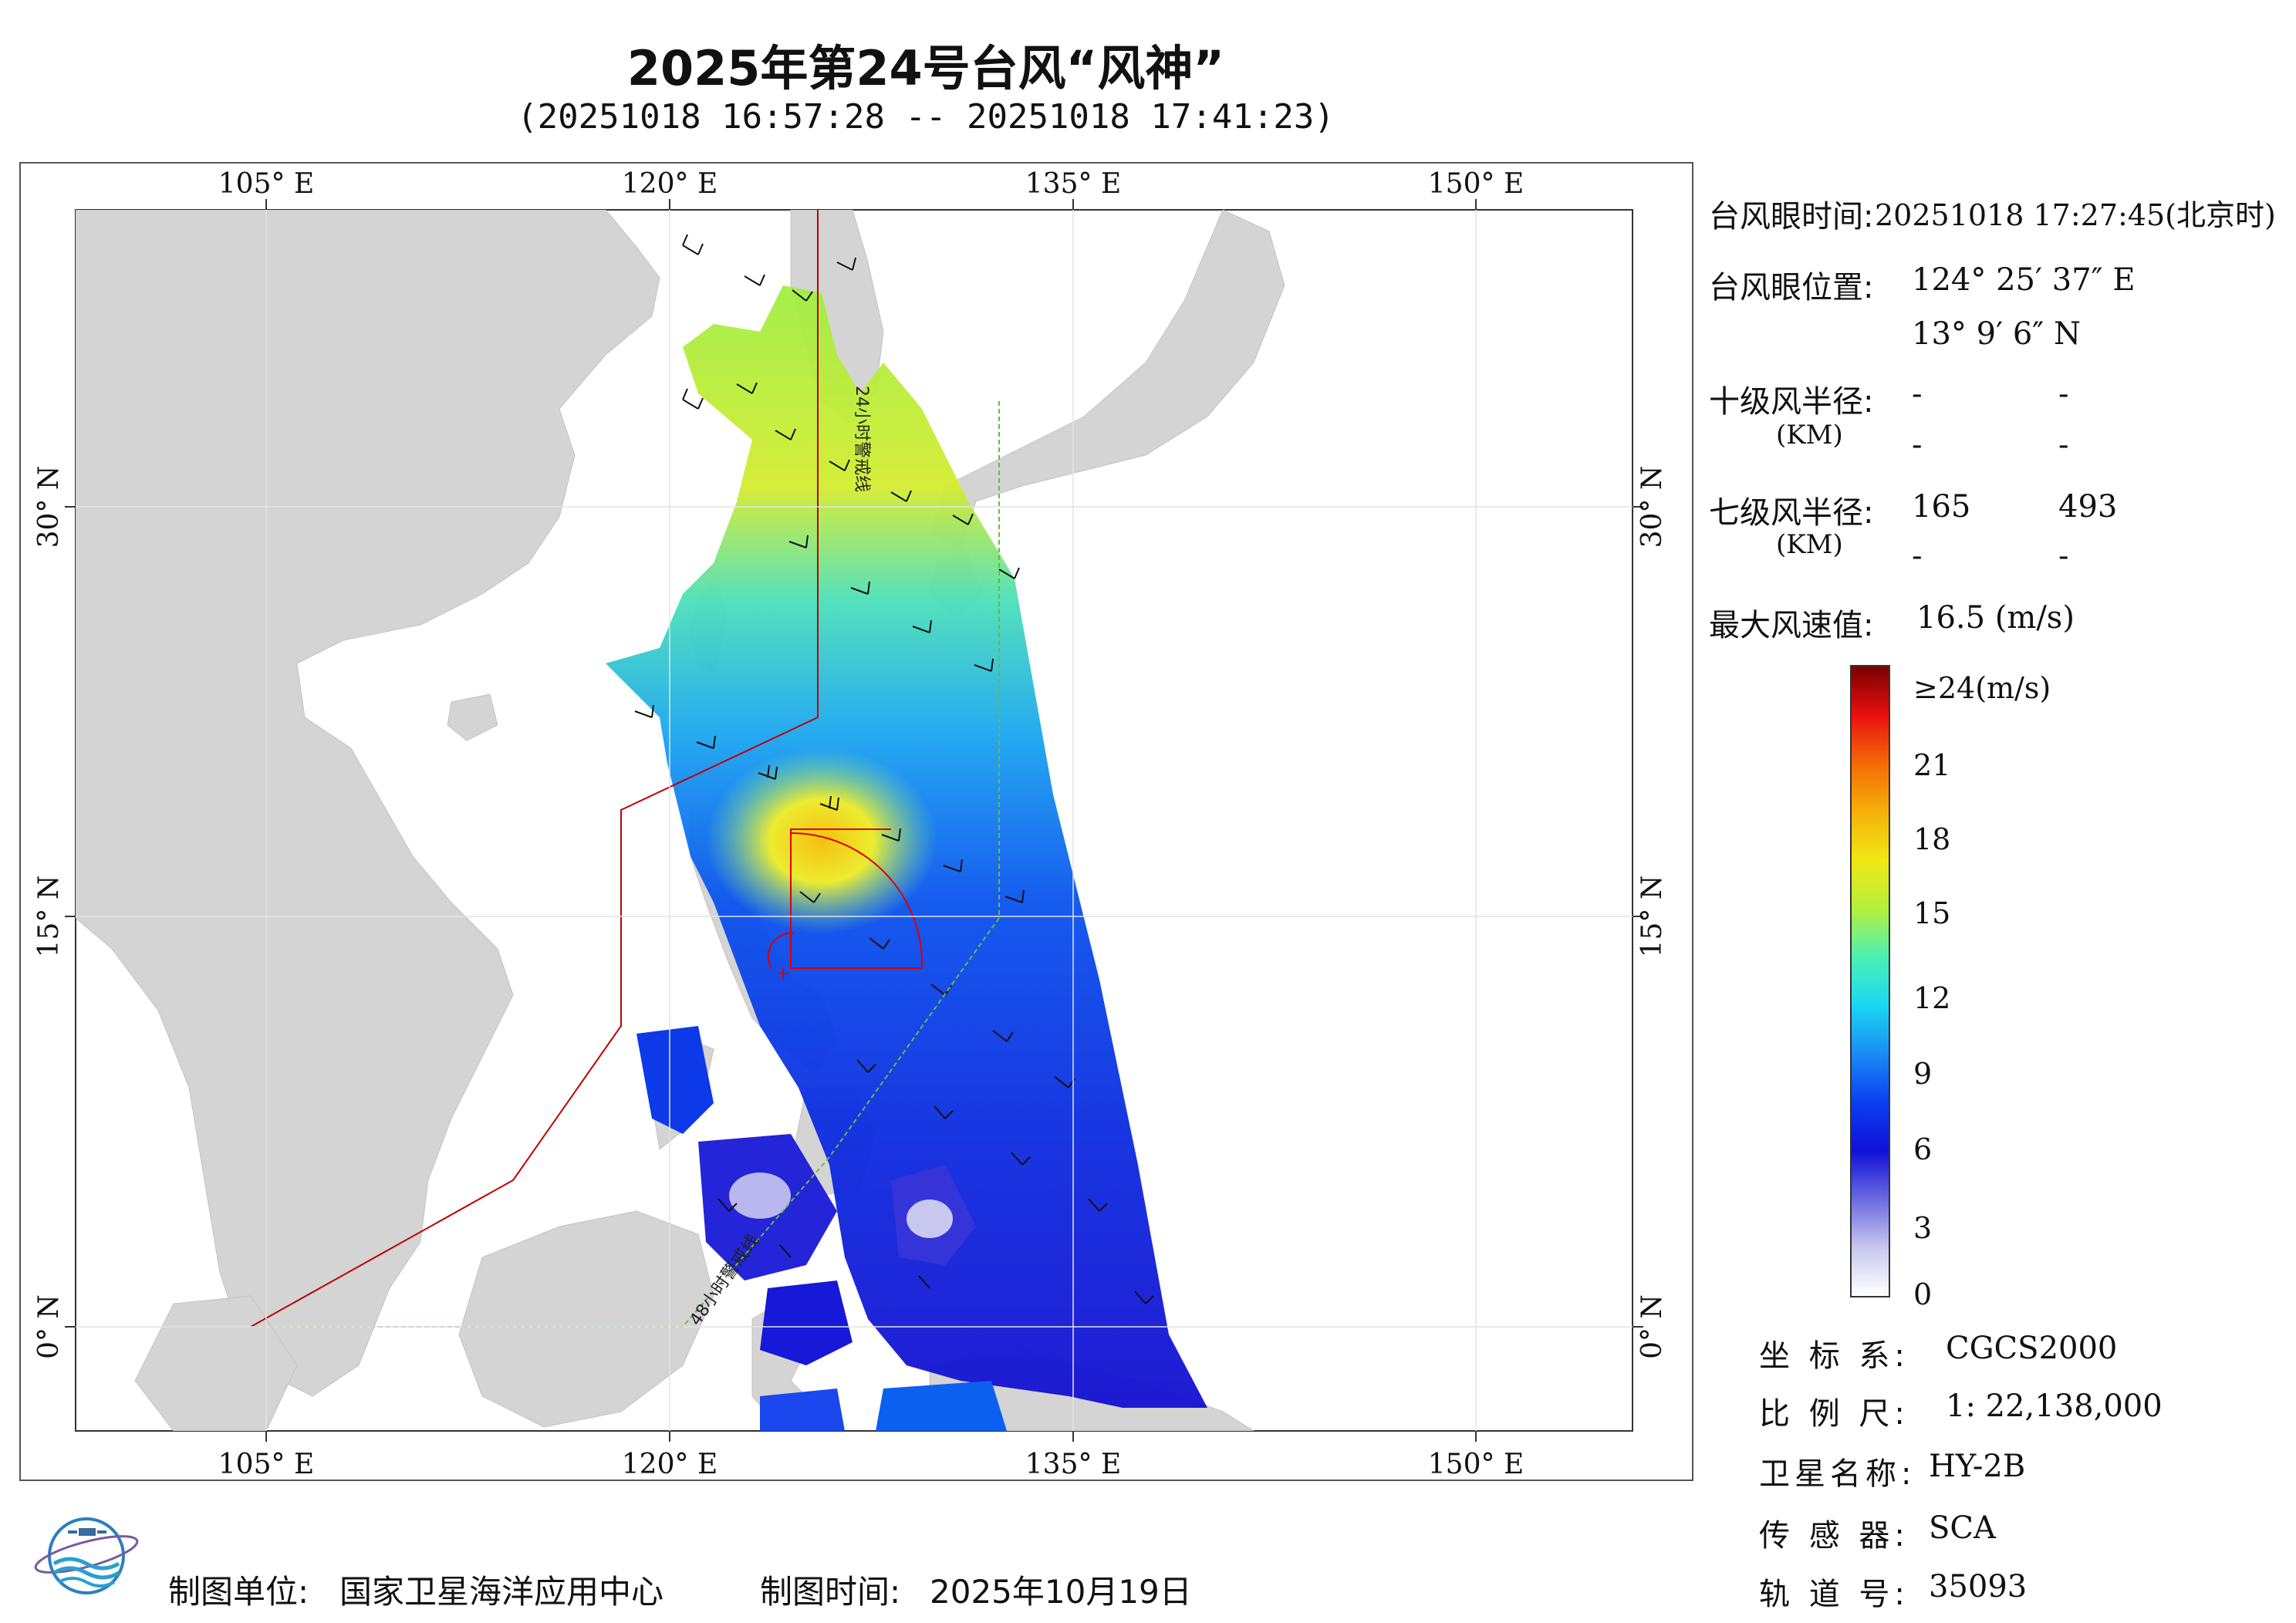 Image resolution: width=2296 pixels, height=1623 pixels. What do you see at coordinates (1932, 998) in the screenshot?
I see `colorbar-label: 12` at bounding box center [1932, 998].